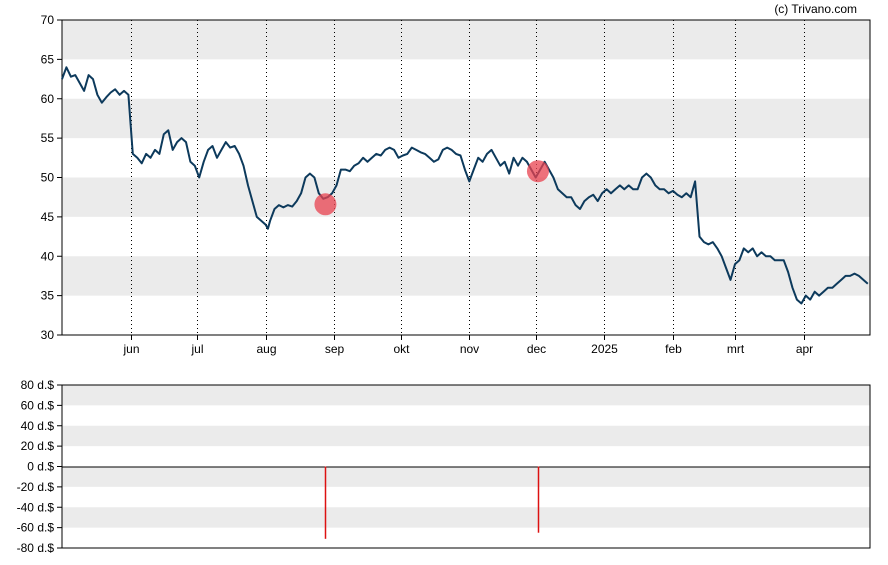  I want to click on y-tick-label: 50, so click(48, 178).